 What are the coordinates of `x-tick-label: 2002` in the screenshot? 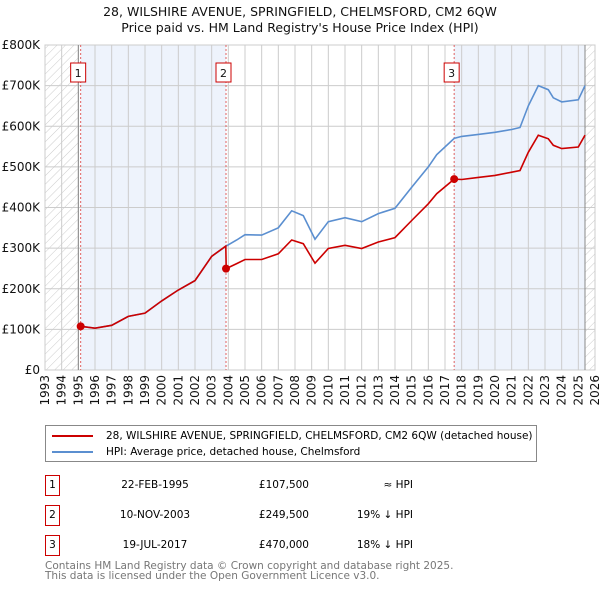 It's located at (195, 390).